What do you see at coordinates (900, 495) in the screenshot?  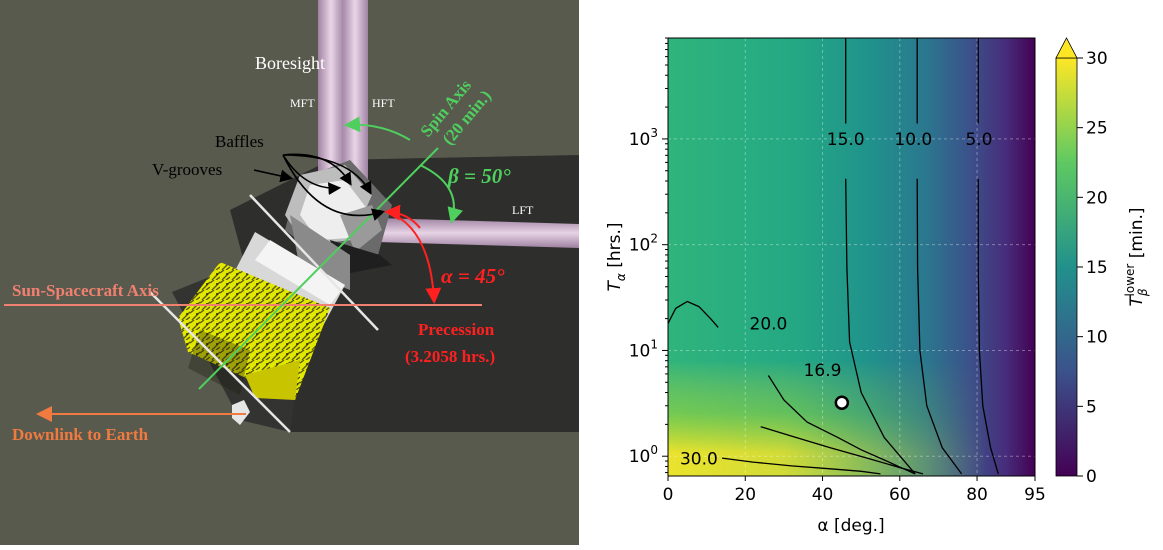 I see `x-tick-label: 60` at bounding box center [900, 495].